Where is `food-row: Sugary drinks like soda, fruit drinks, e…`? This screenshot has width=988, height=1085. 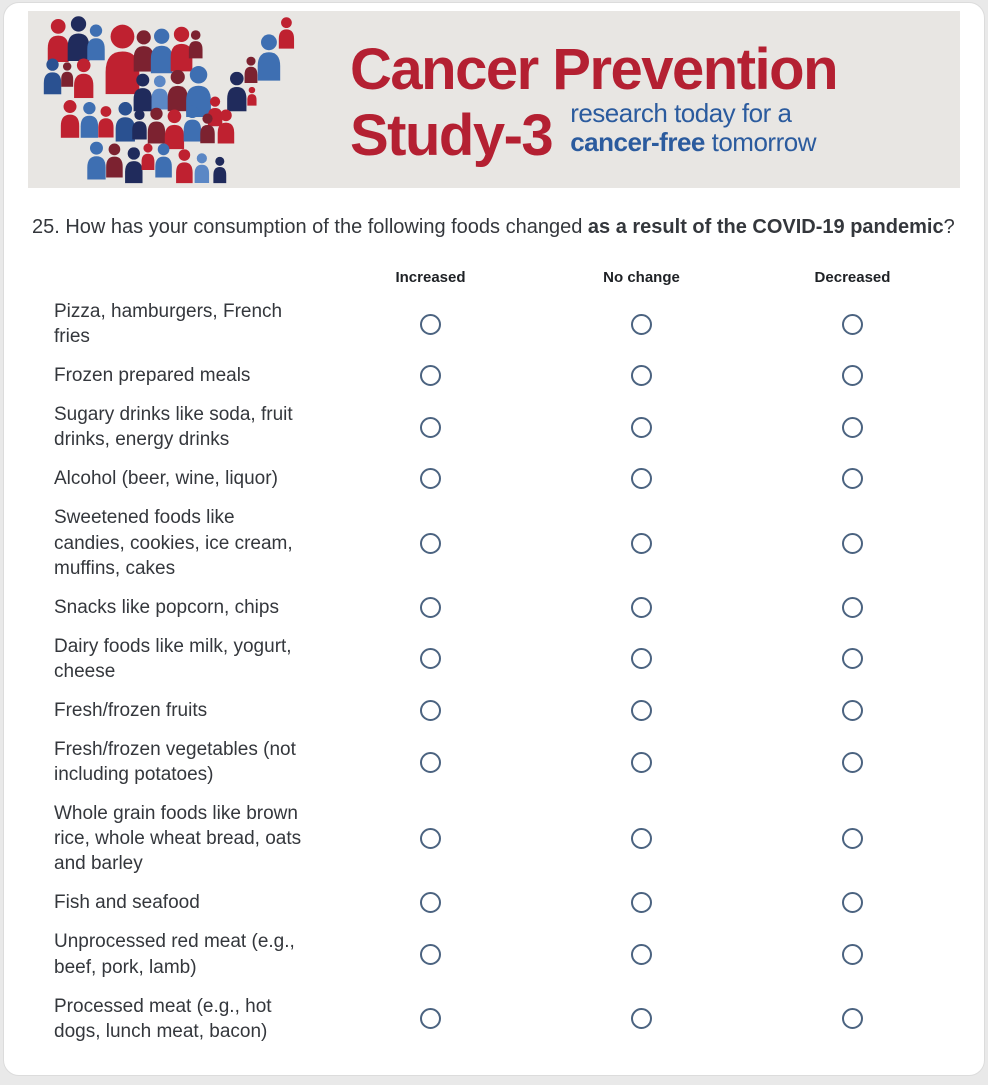
food-row: Sugary drinks like soda, fruit drinks, e… is located at coordinates (494, 427).